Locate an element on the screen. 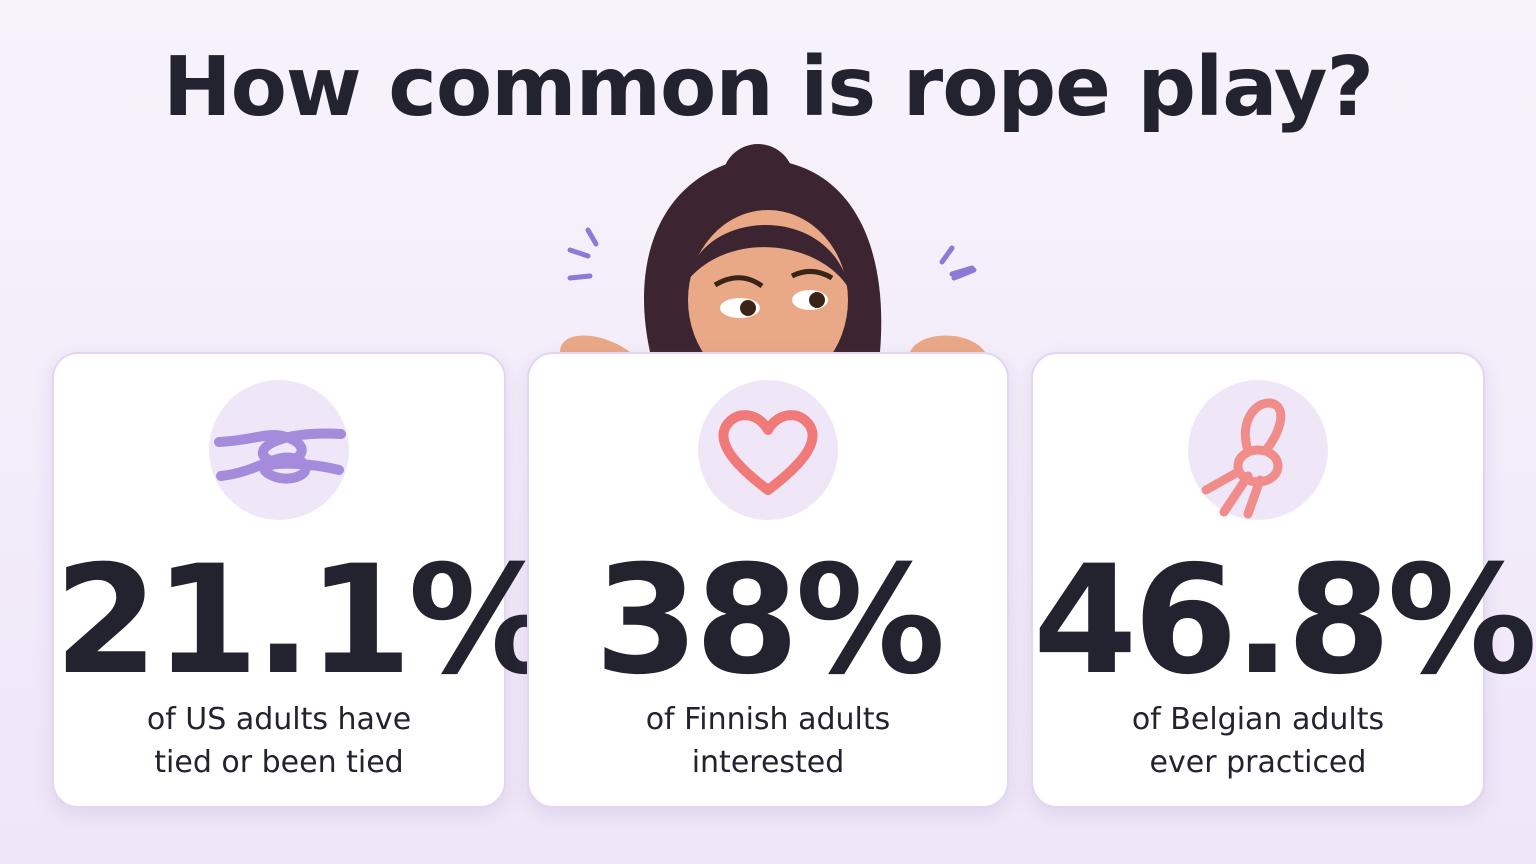 This screenshot has height=864, width=1536. stat-caption: of US adults have tied or been tied is located at coordinates (279, 741).